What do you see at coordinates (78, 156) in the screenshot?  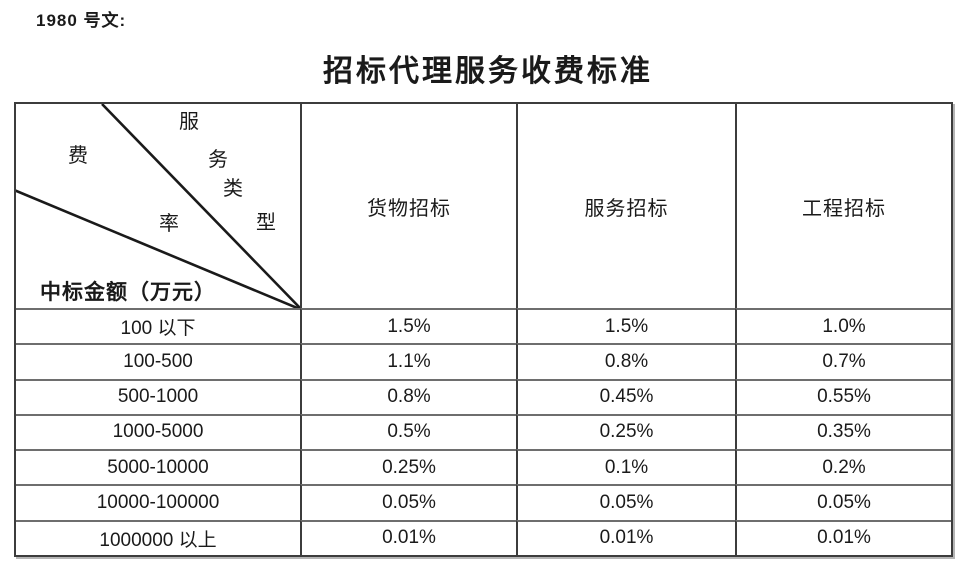 I see `corner-fee-rate-char: 费` at bounding box center [78, 156].